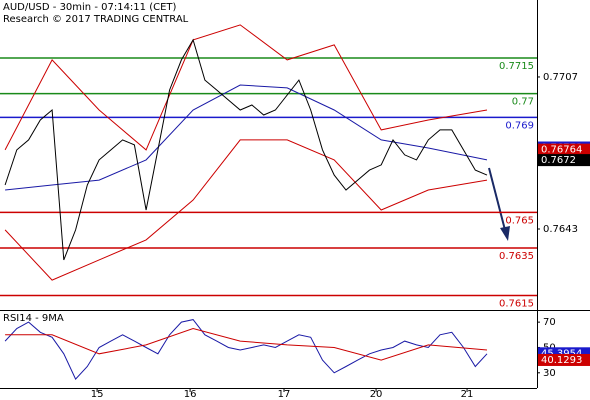  Describe the element at coordinates (560, 77) in the screenshot. I see `y-tick-label: 0.7707` at that location.